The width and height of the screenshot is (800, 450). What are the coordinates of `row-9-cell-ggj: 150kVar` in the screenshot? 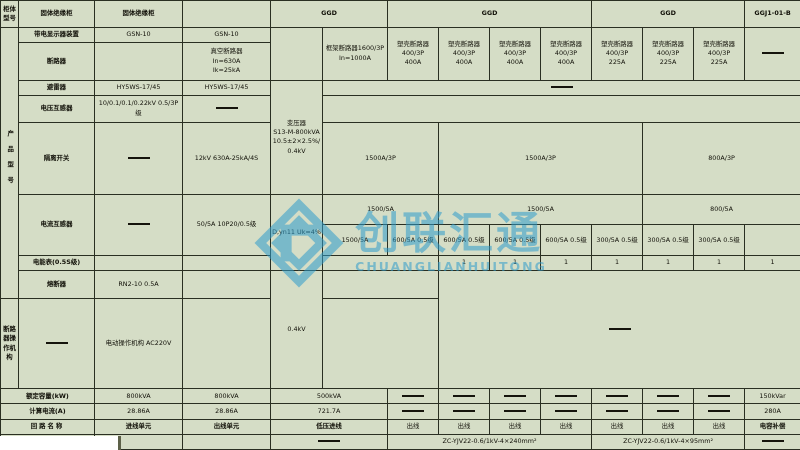 It's located at (772, 396).